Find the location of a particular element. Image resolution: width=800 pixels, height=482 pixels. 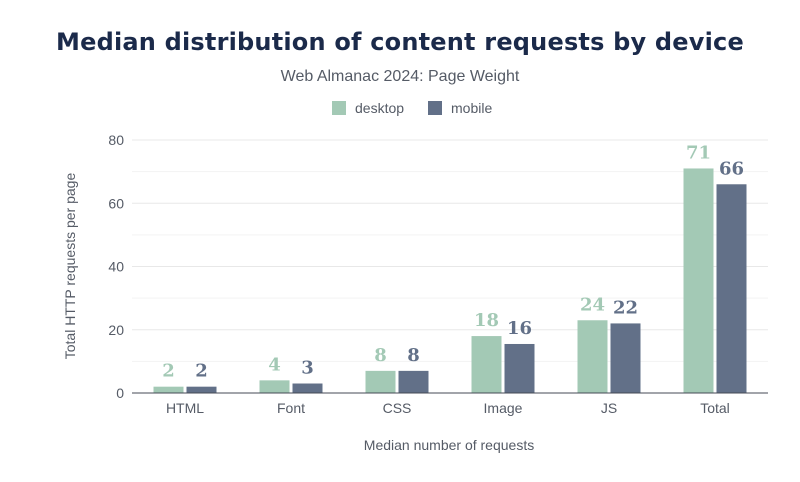

bar-desktop-css is located at coordinates (380, 381).